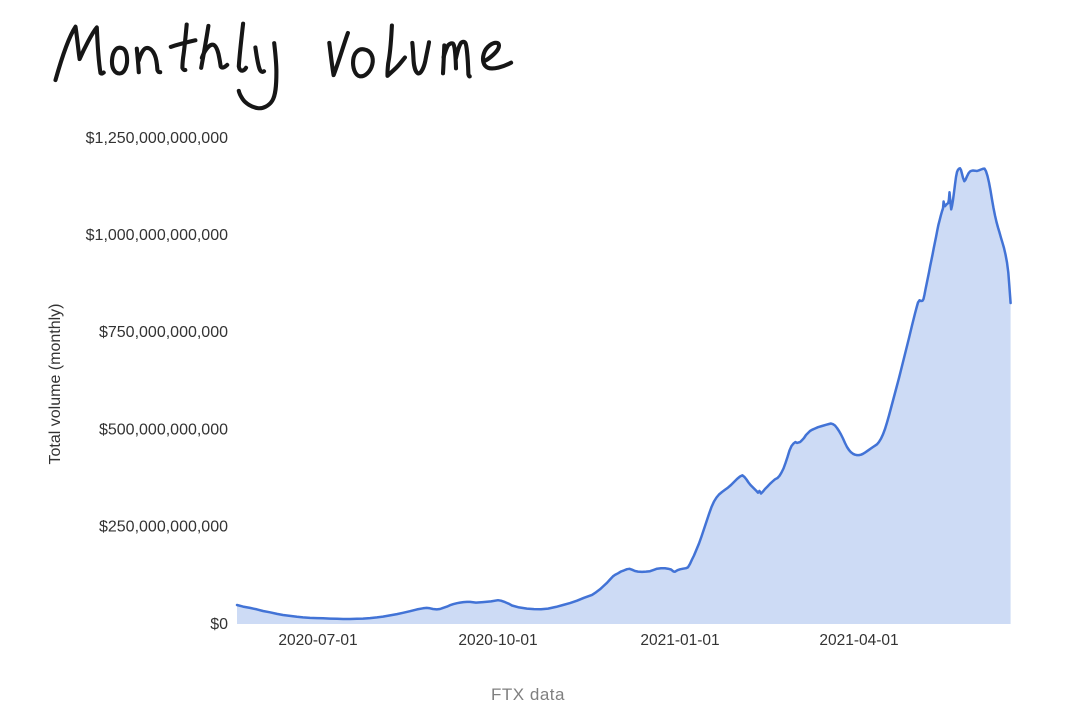 The height and width of the screenshot is (726, 1080). I want to click on svg-text: 2020-10-01, so click(497, 640).